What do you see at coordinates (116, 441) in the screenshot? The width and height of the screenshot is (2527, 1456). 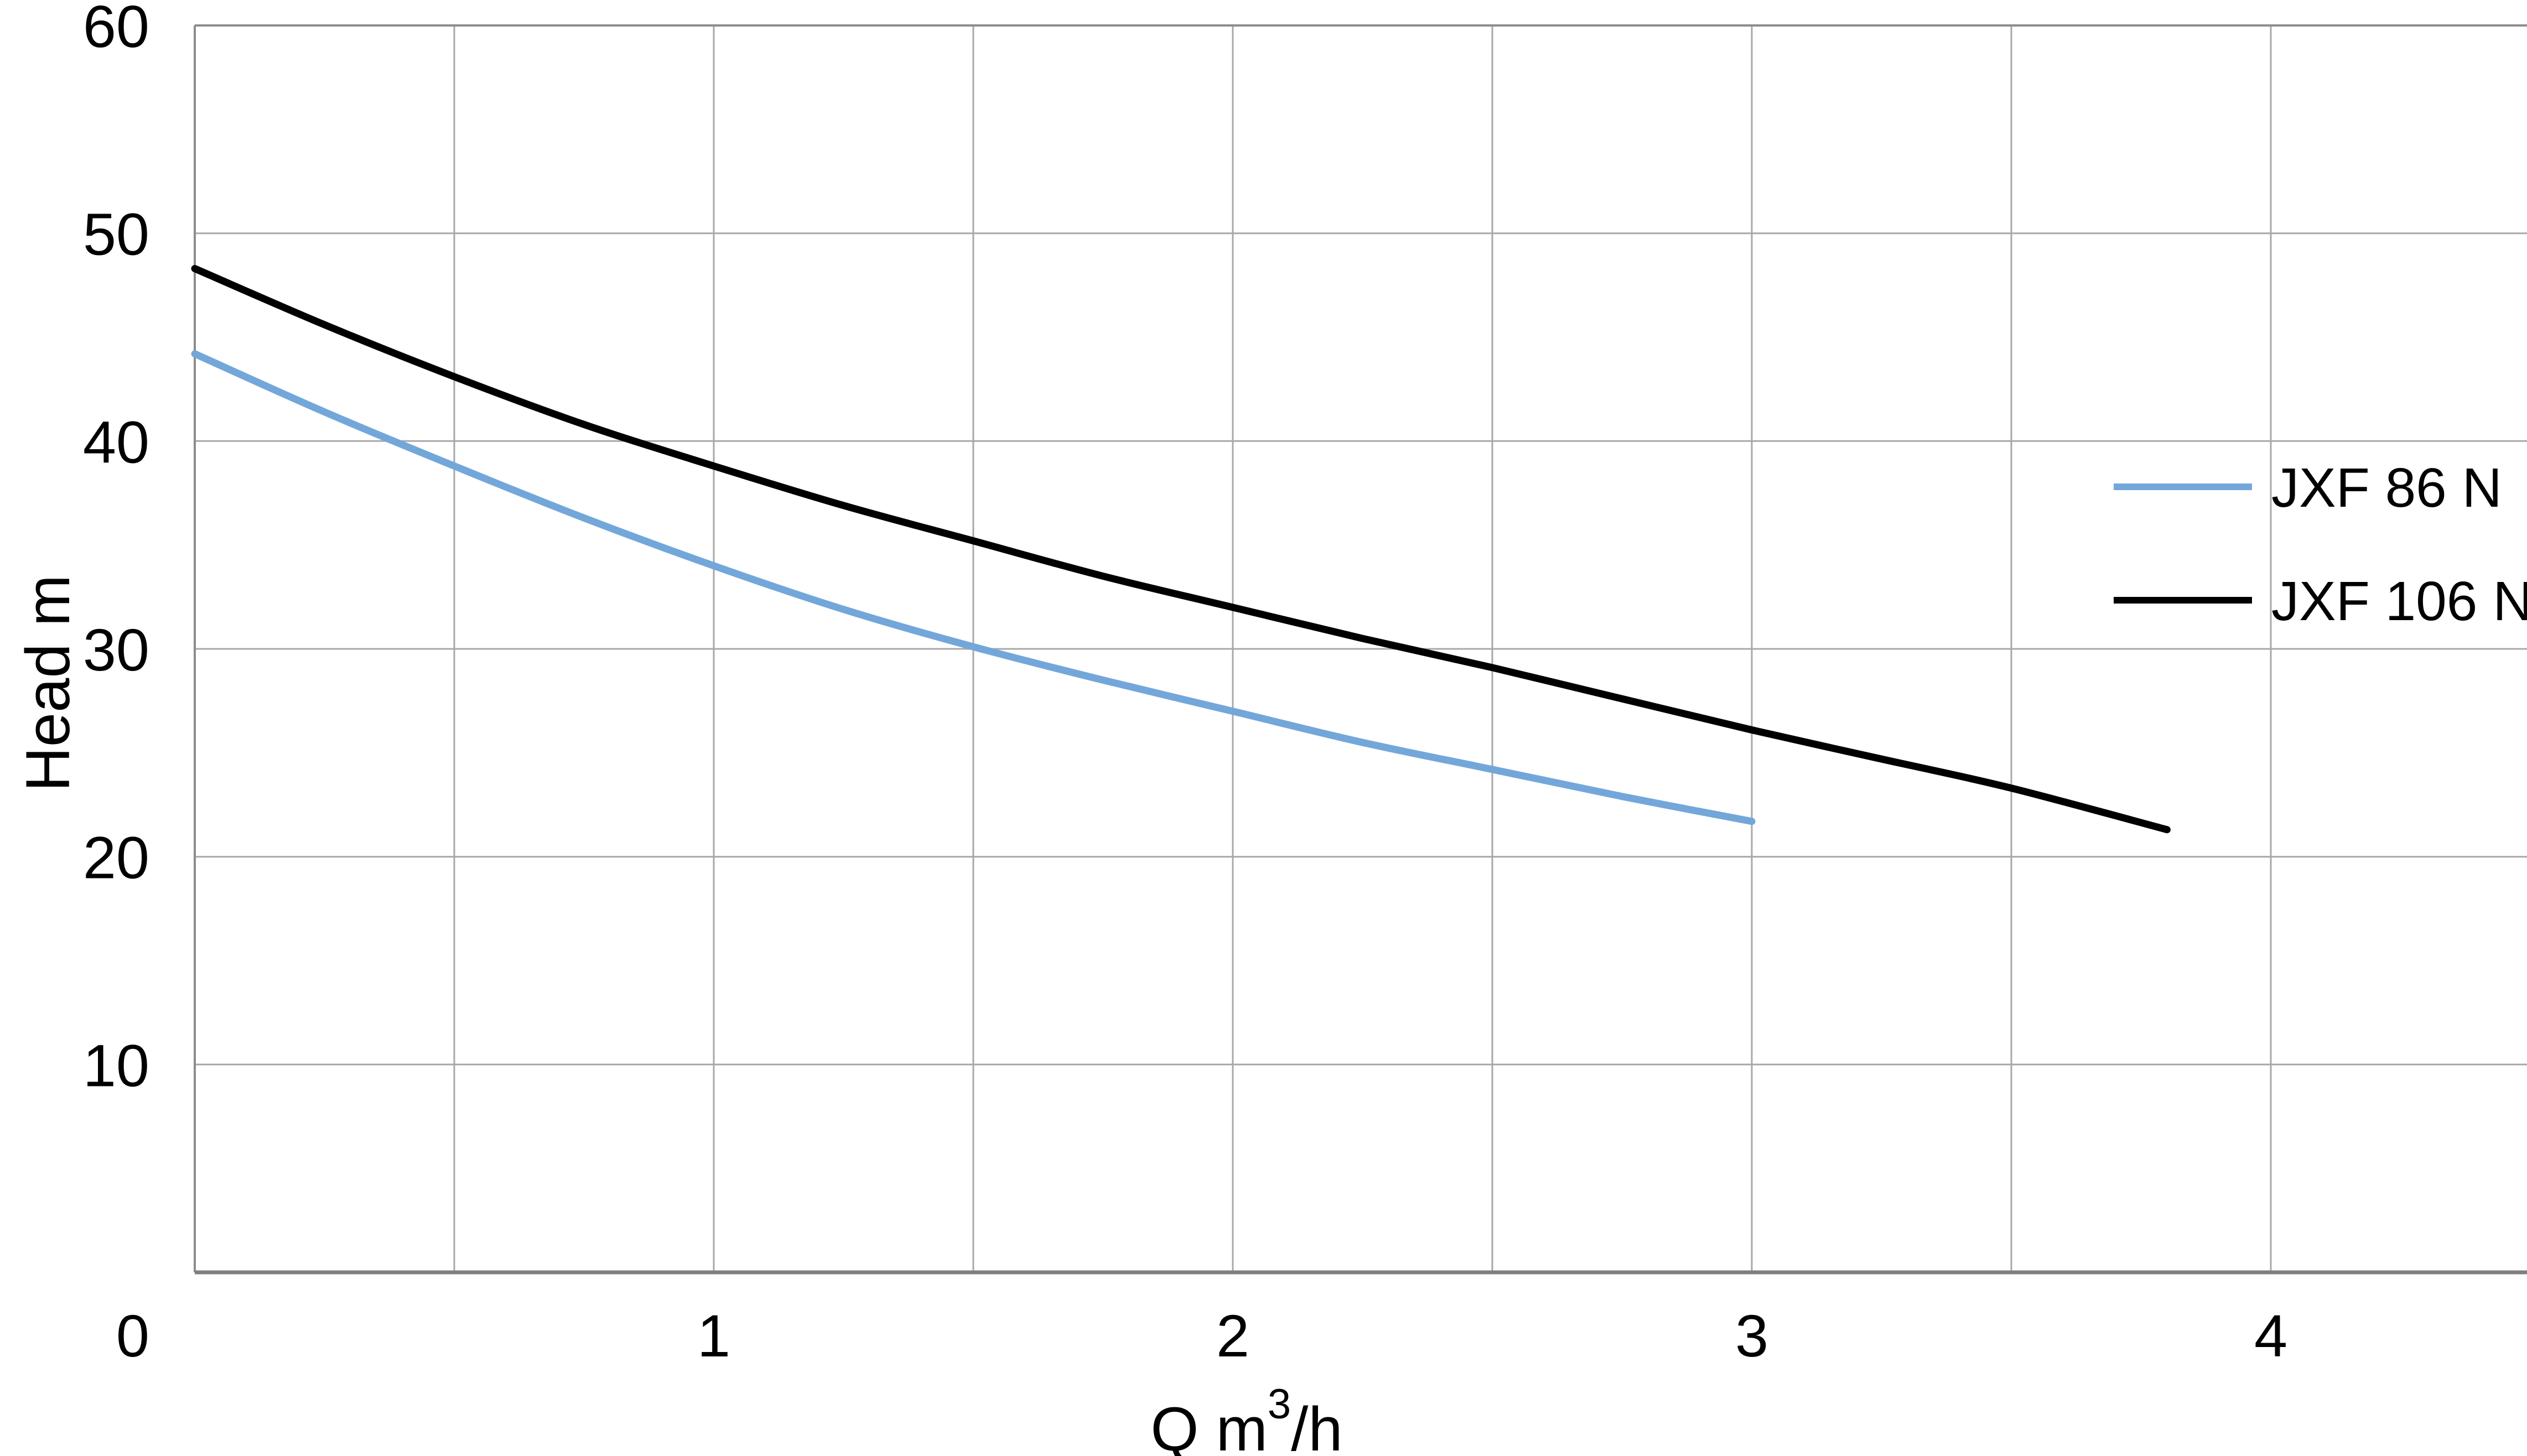 I see `y-tick-label: 40` at bounding box center [116, 441].